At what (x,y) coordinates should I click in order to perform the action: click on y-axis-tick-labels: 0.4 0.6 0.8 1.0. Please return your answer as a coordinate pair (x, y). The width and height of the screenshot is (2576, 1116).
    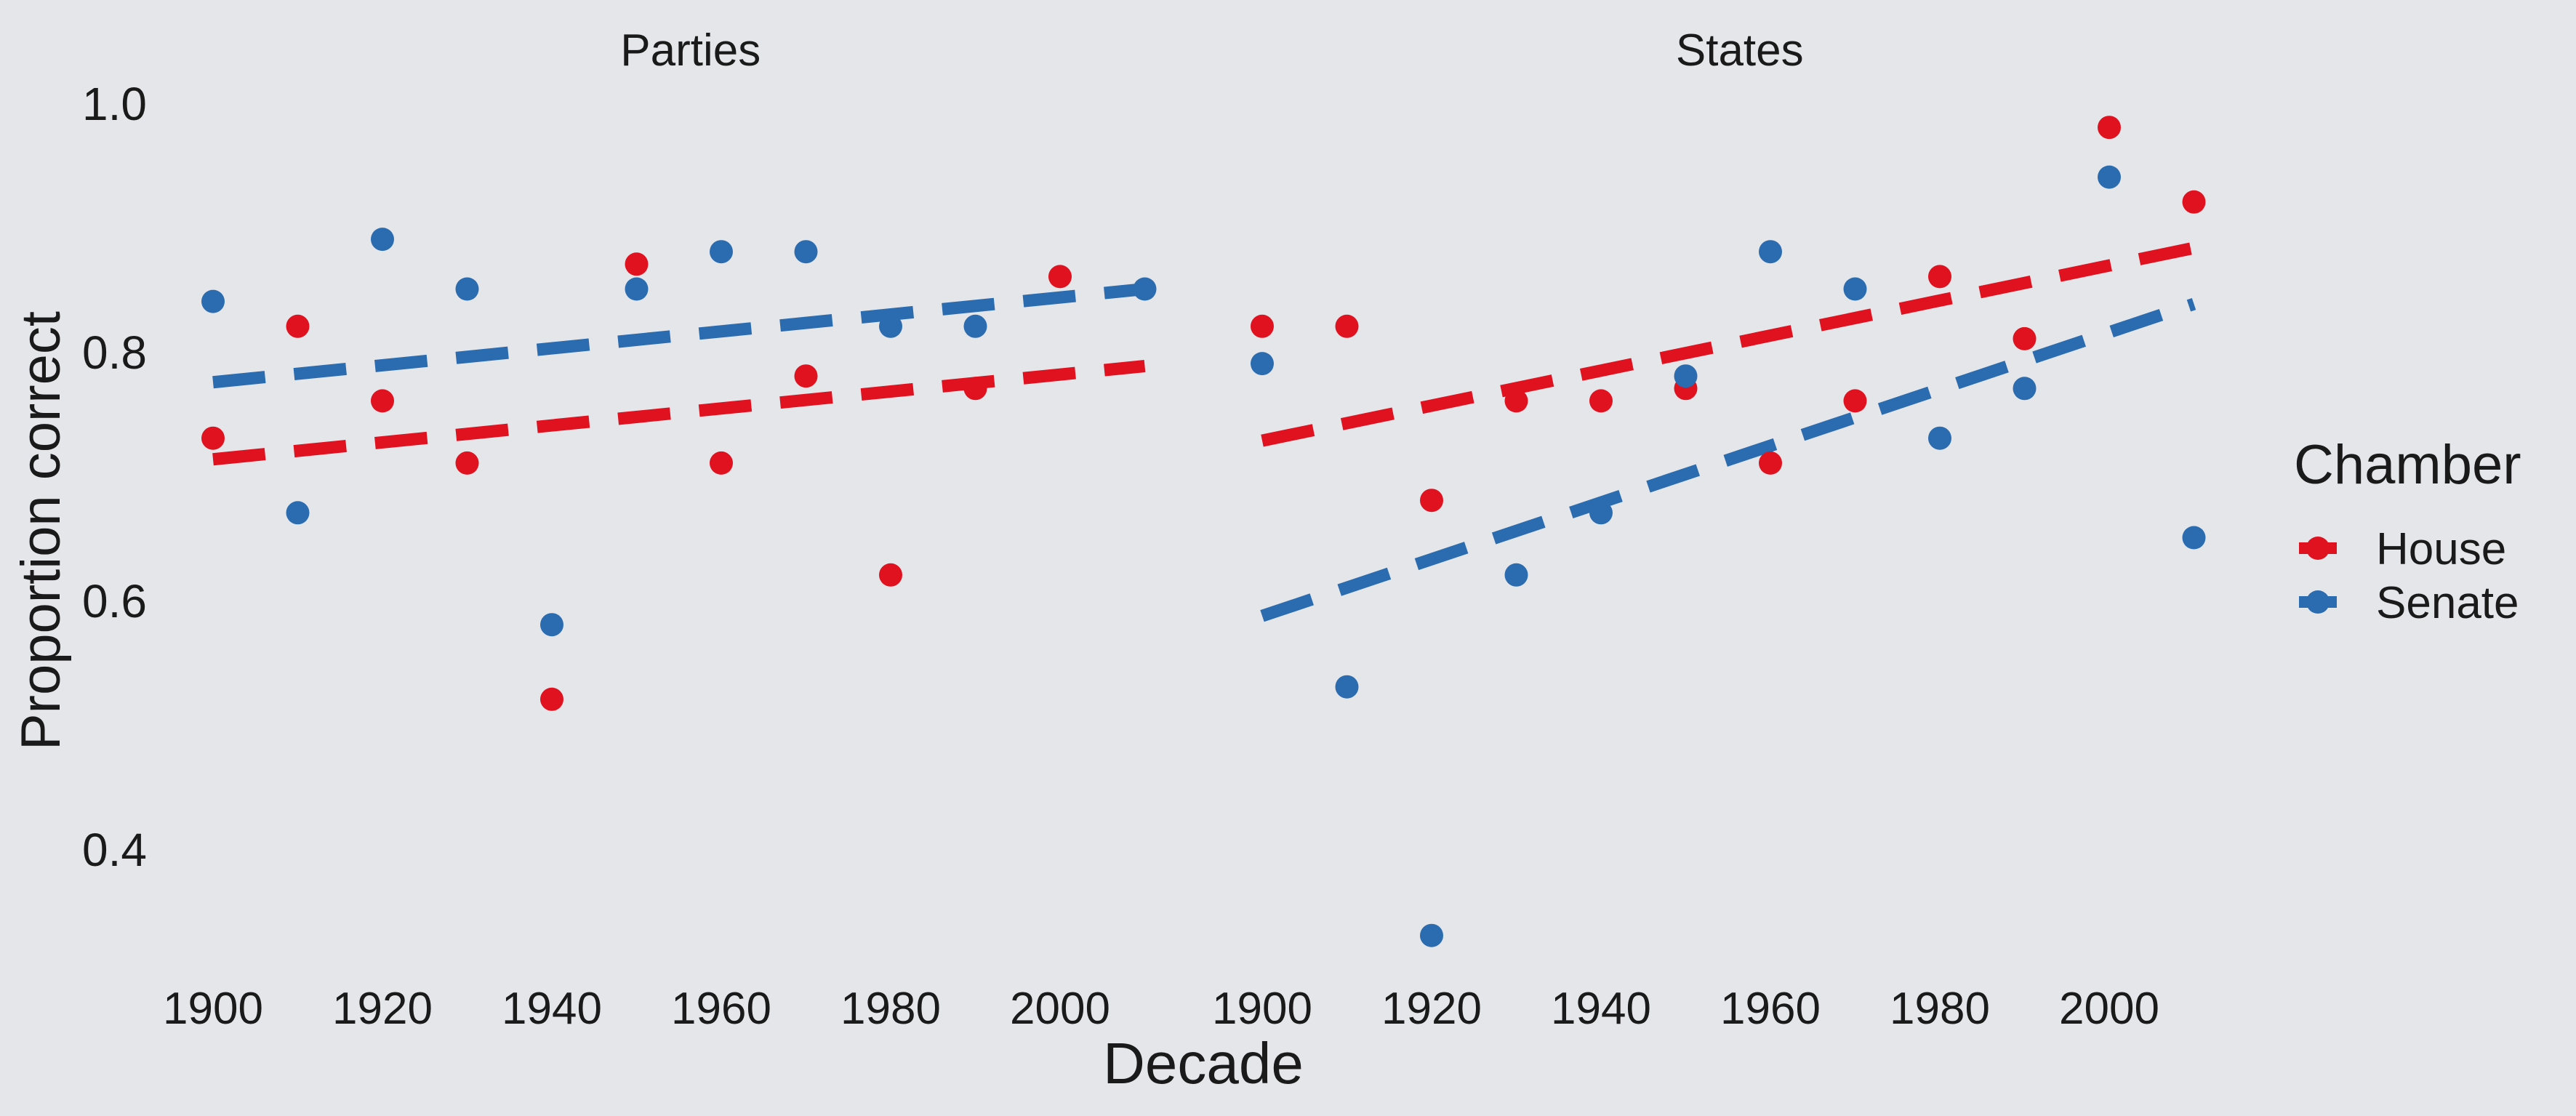
    Looking at the image, I should click on (114, 477).